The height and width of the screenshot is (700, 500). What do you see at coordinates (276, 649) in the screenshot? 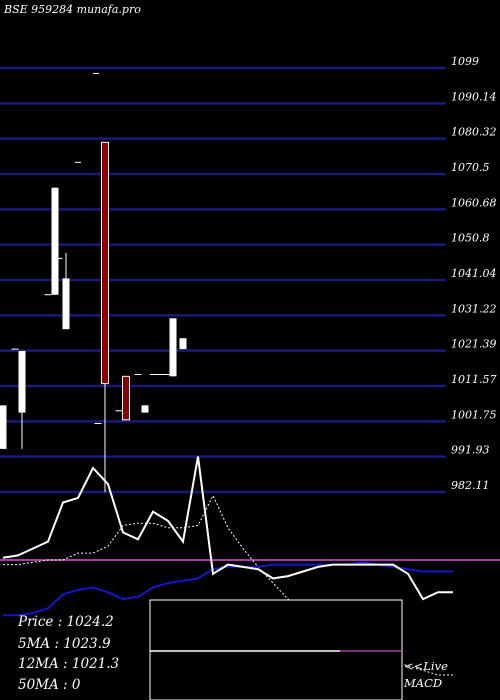
I see `macd-info-box` at bounding box center [276, 649].